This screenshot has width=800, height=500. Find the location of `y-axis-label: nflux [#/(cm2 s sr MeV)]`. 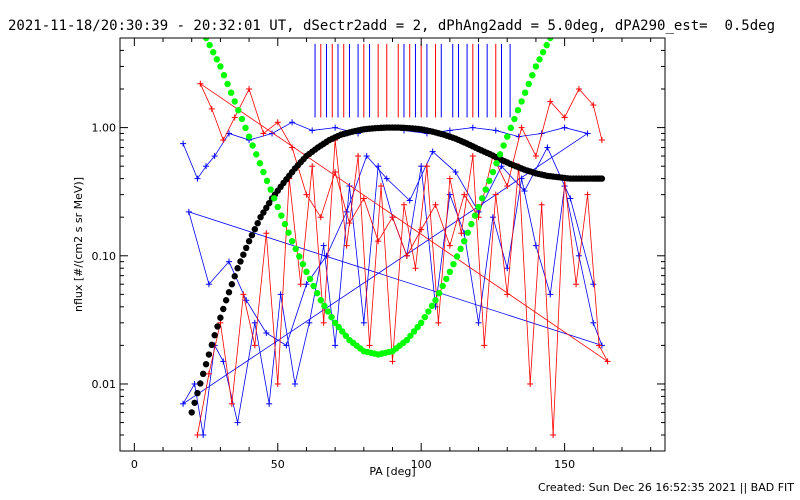

y-axis-label: nflux [#/(cm2 s sr MeV)] is located at coordinates (78, 244).